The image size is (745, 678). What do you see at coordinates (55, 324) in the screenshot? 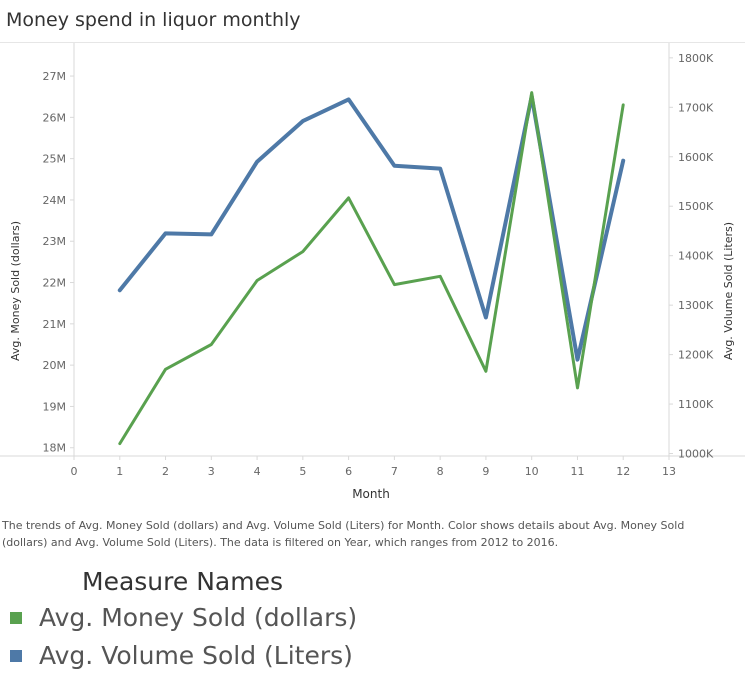
I see `y-left-tick-label: 21M` at bounding box center [55, 324].